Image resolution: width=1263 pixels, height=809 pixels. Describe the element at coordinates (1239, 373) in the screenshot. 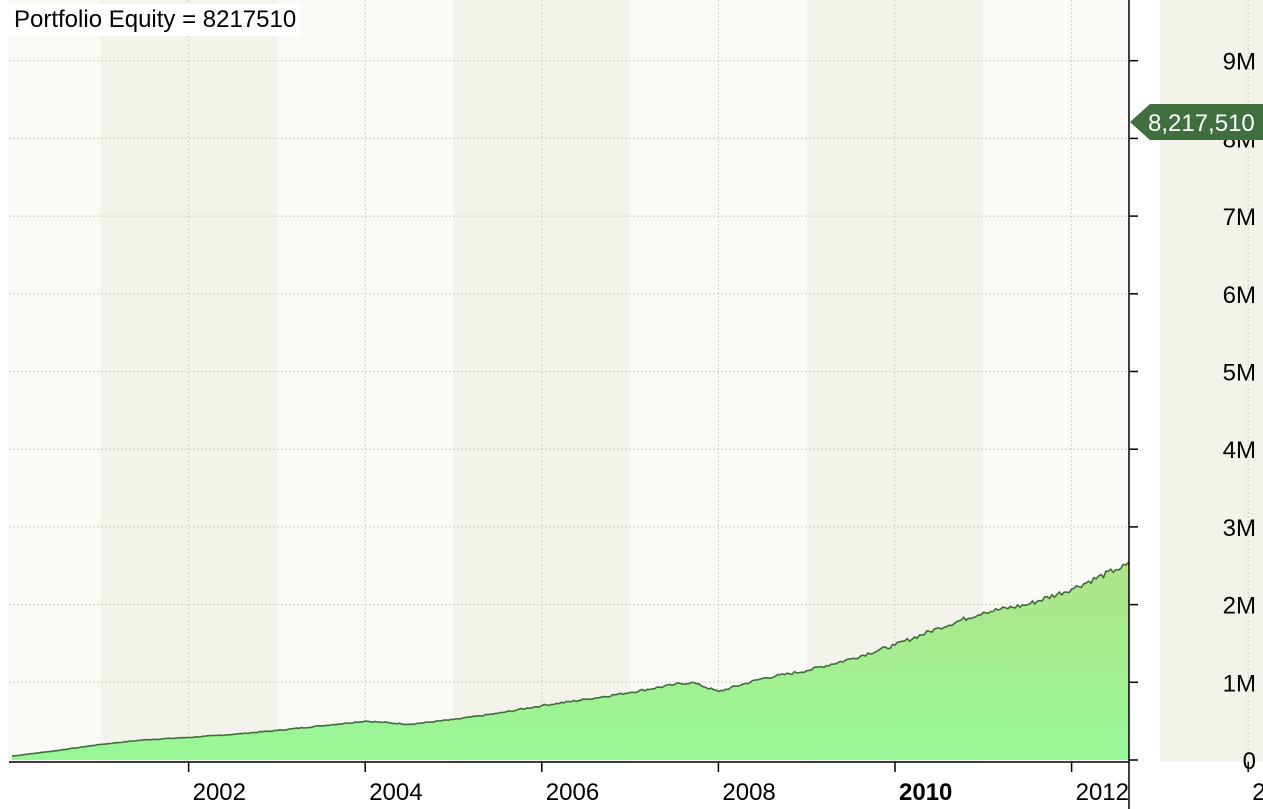

I see `y-tick-label: 5M` at that location.